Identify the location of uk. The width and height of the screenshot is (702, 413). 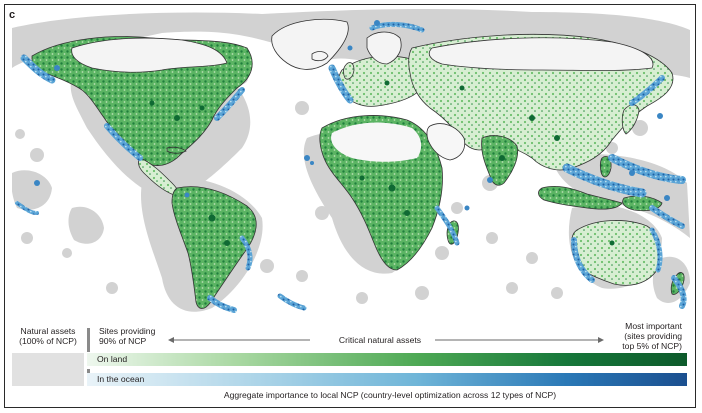
(349, 71).